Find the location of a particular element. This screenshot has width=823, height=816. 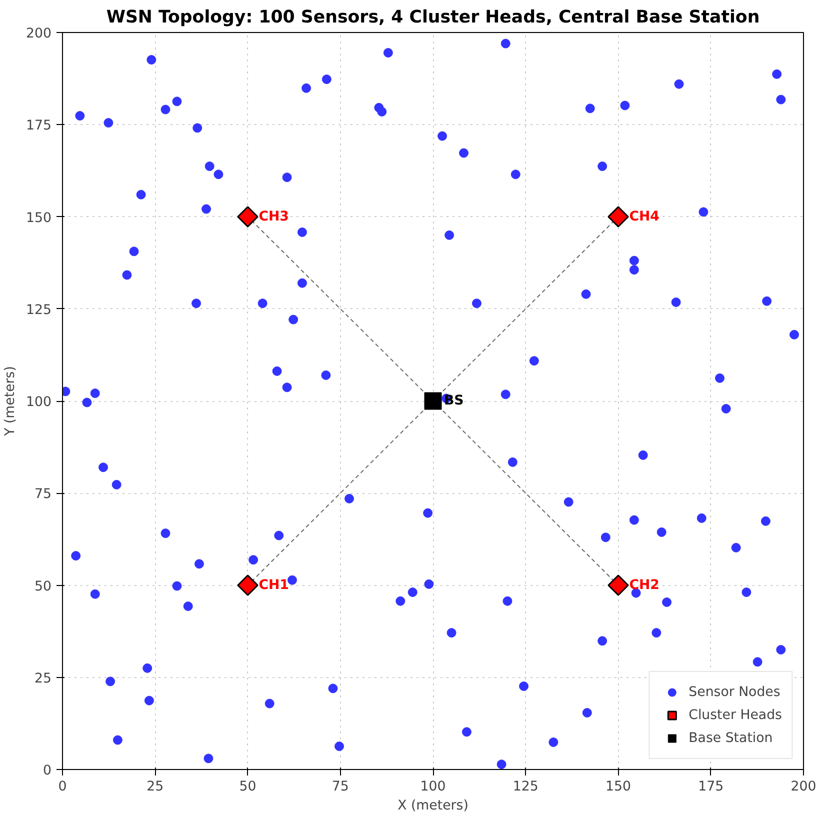

x-tick-label: 200 is located at coordinates (803, 787).